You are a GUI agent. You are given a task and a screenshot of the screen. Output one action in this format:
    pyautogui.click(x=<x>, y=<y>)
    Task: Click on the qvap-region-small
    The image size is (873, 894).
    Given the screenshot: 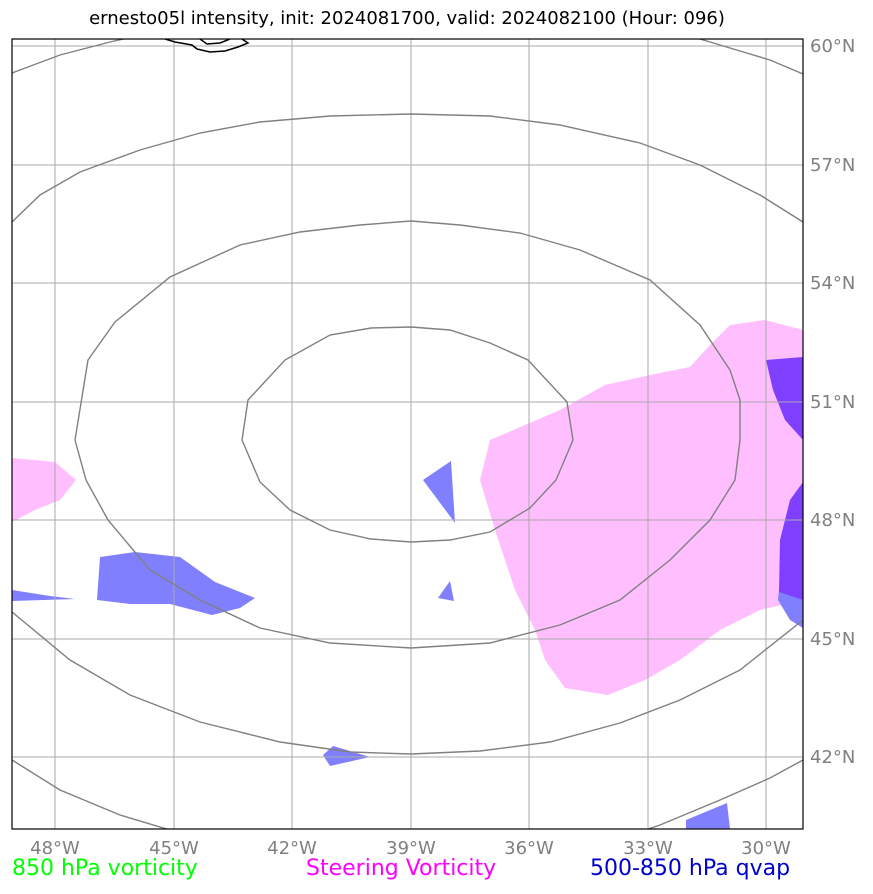 What is the action you would take?
    pyautogui.click(x=446, y=591)
    